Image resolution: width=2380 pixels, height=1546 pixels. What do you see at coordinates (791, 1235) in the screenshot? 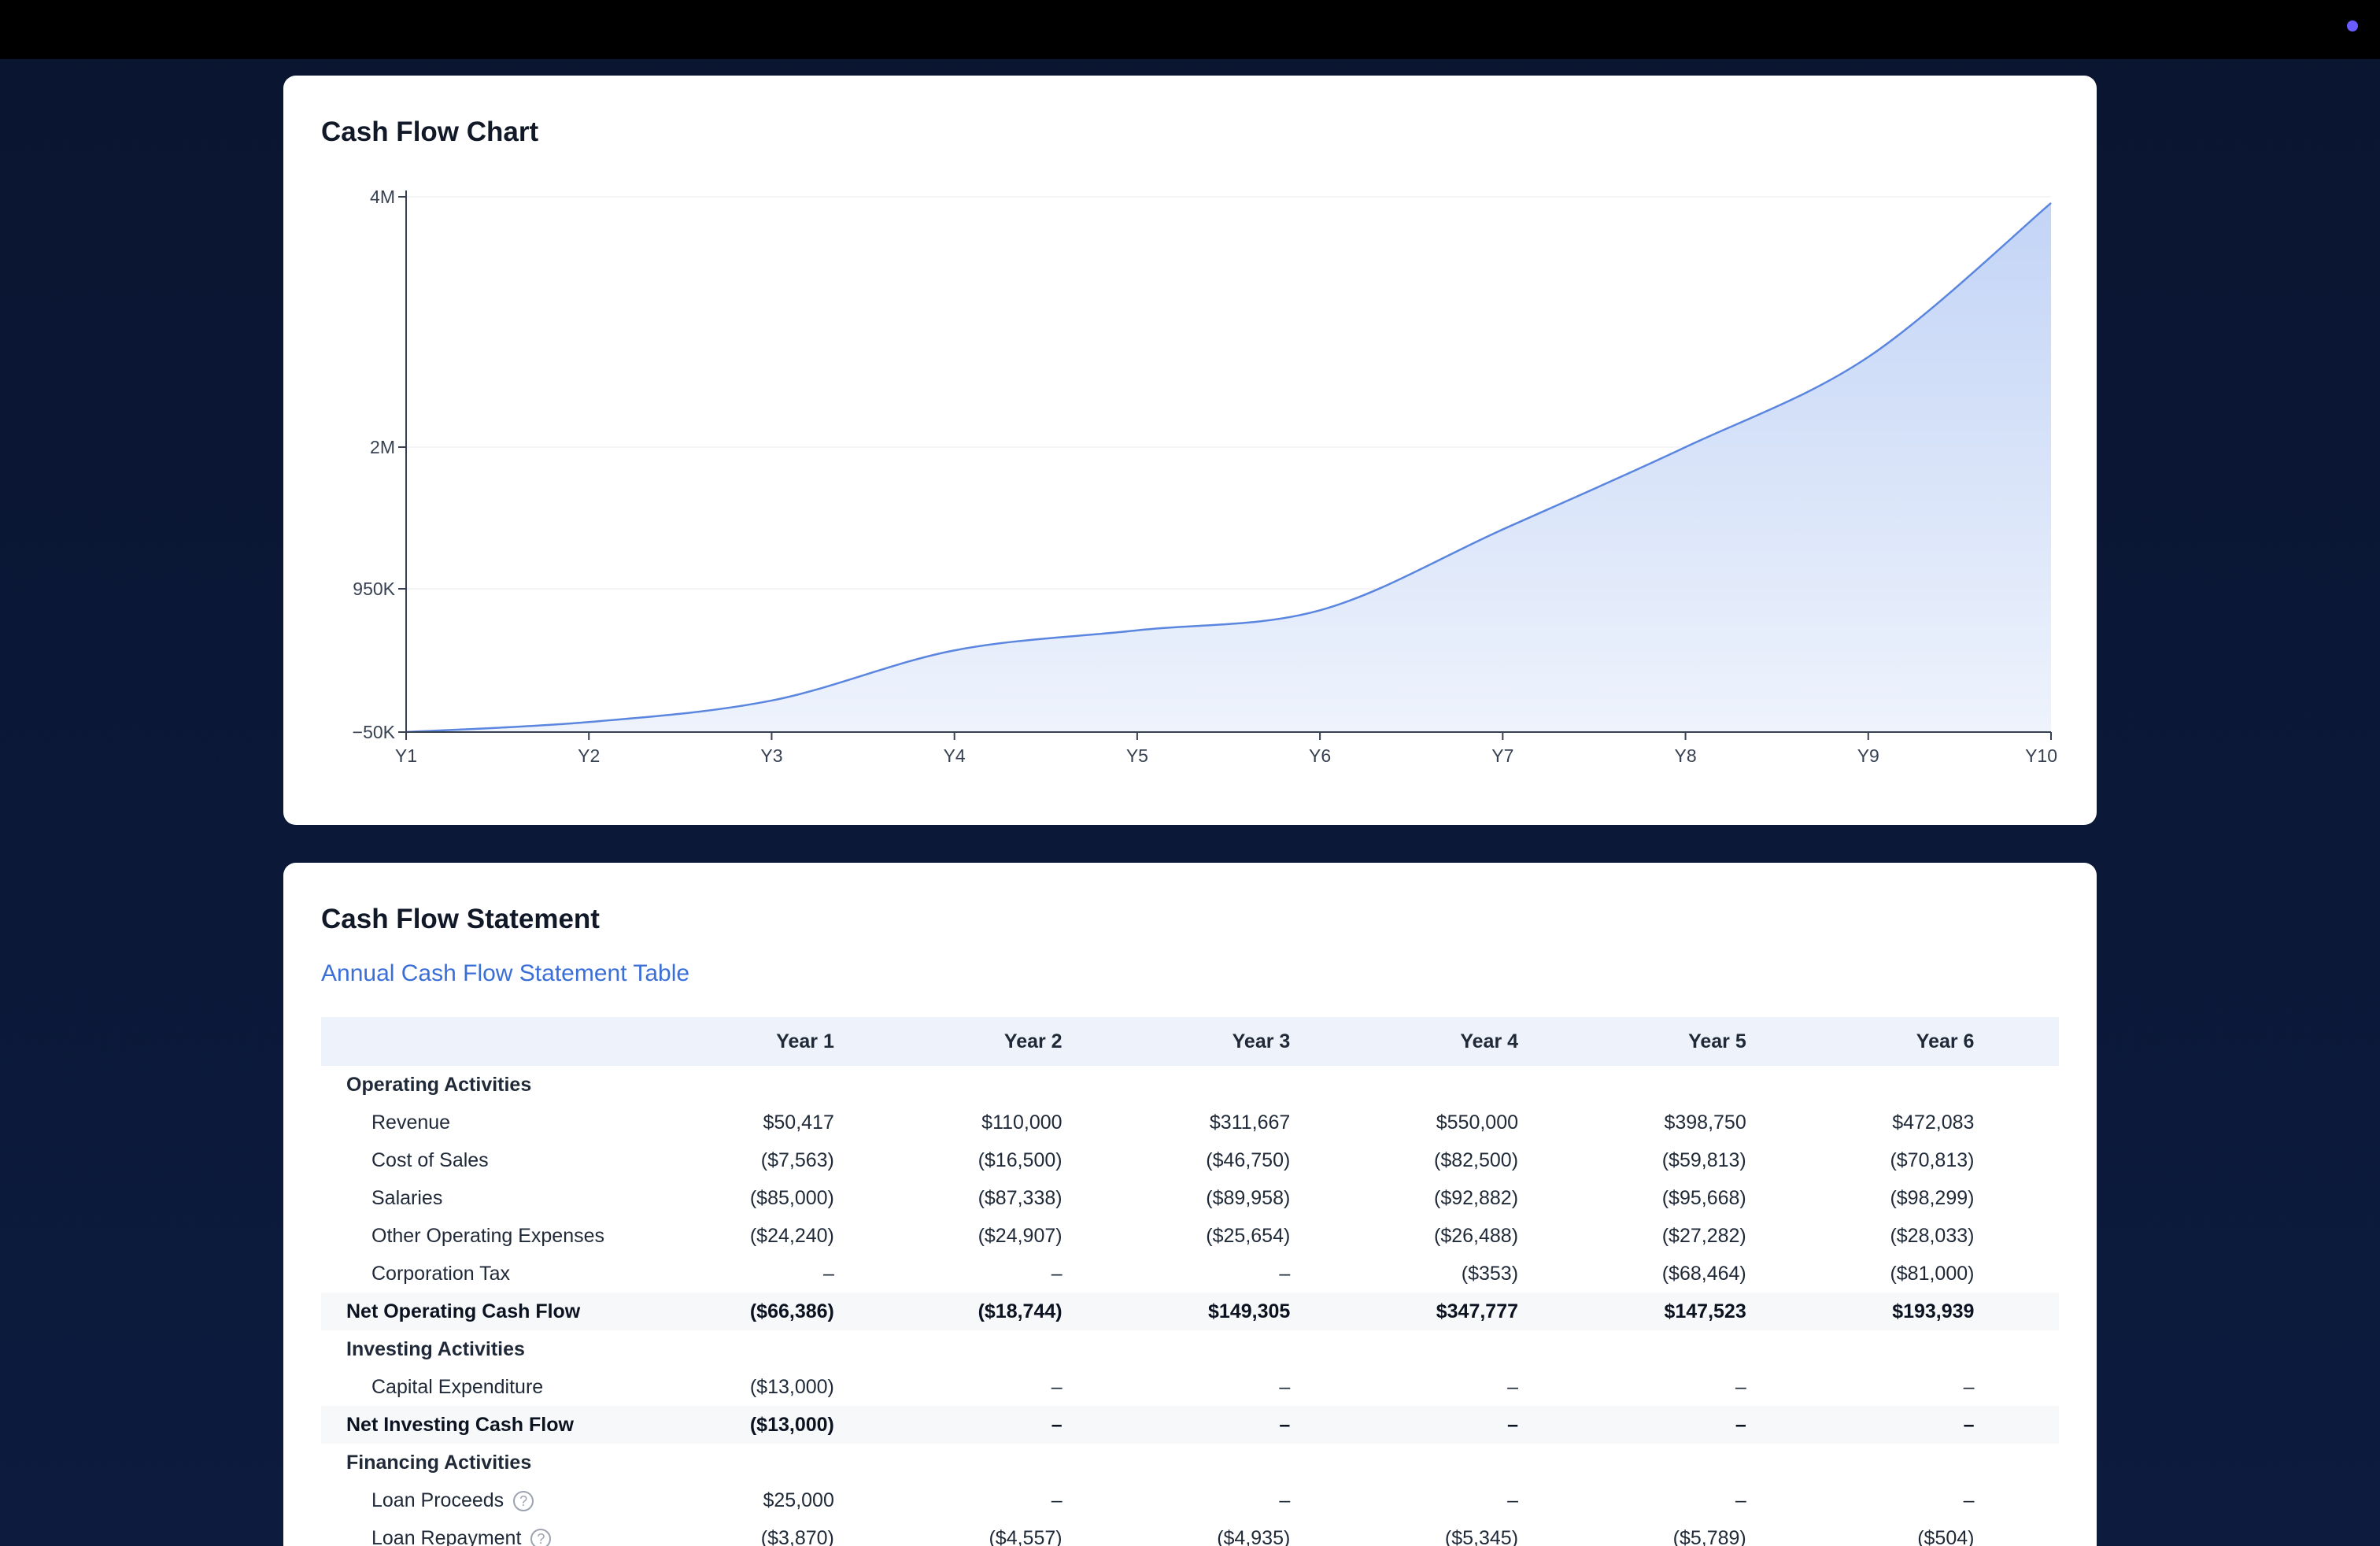
I see `value-cell: ($24,240)` at bounding box center [791, 1235].